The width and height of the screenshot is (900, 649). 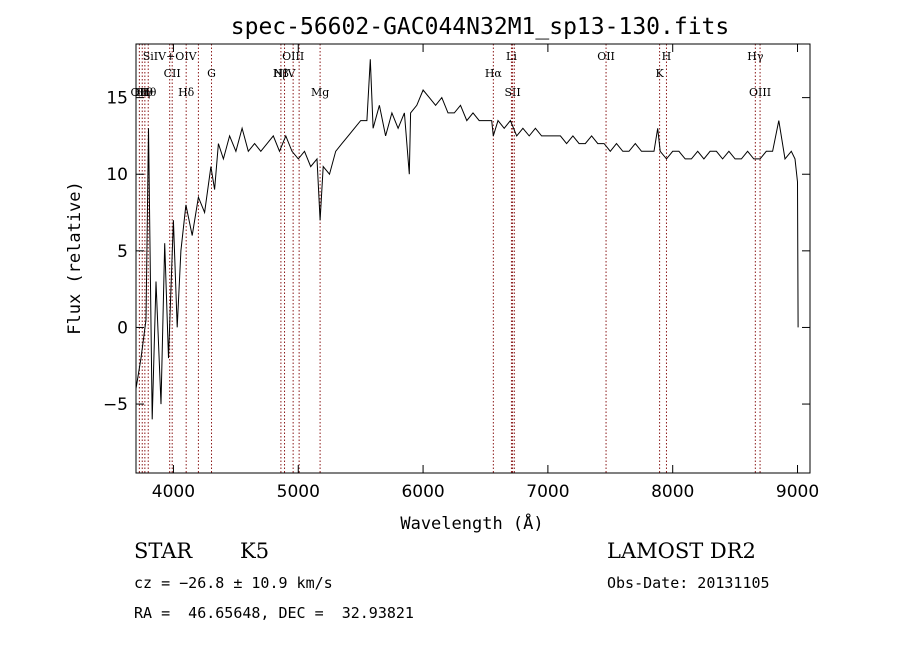 What do you see at coordinates (233, 583) in the screenshot?
I see `redshift-readout: cz = −26.8 ± 10.9 km/s` at bounding box center [233, 583].